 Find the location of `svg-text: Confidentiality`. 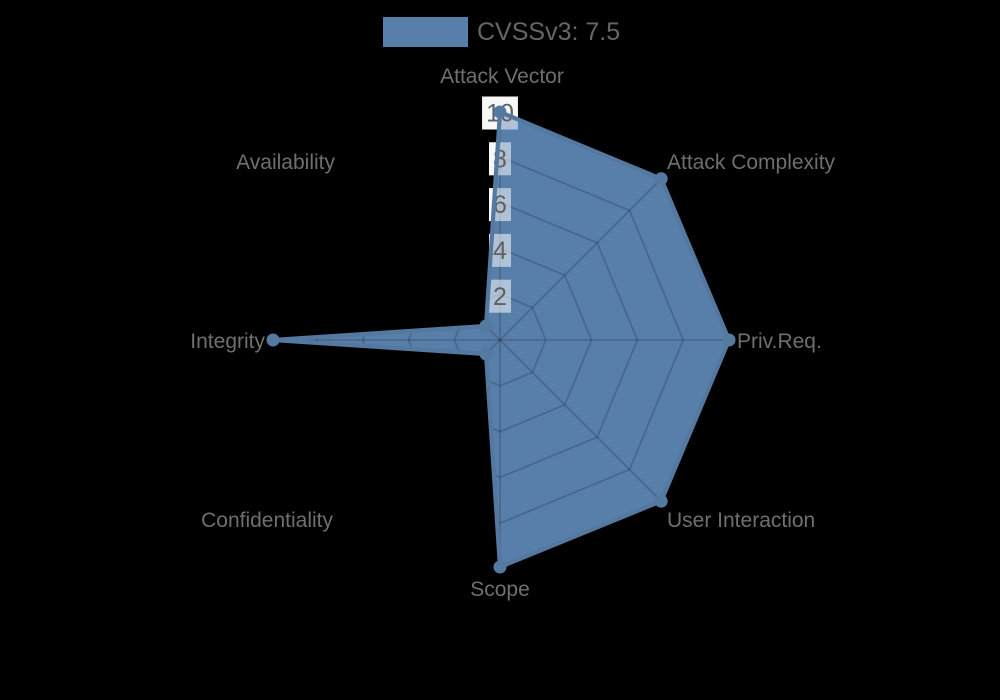

svg-text: Confidentiality is located at coordinates (267, 520).